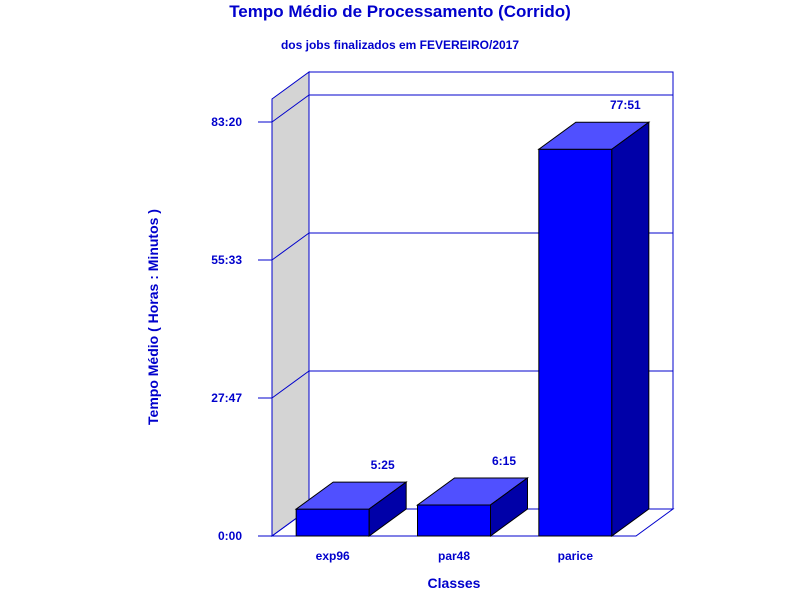  I want to click on bar-parice, so click(575, 342).